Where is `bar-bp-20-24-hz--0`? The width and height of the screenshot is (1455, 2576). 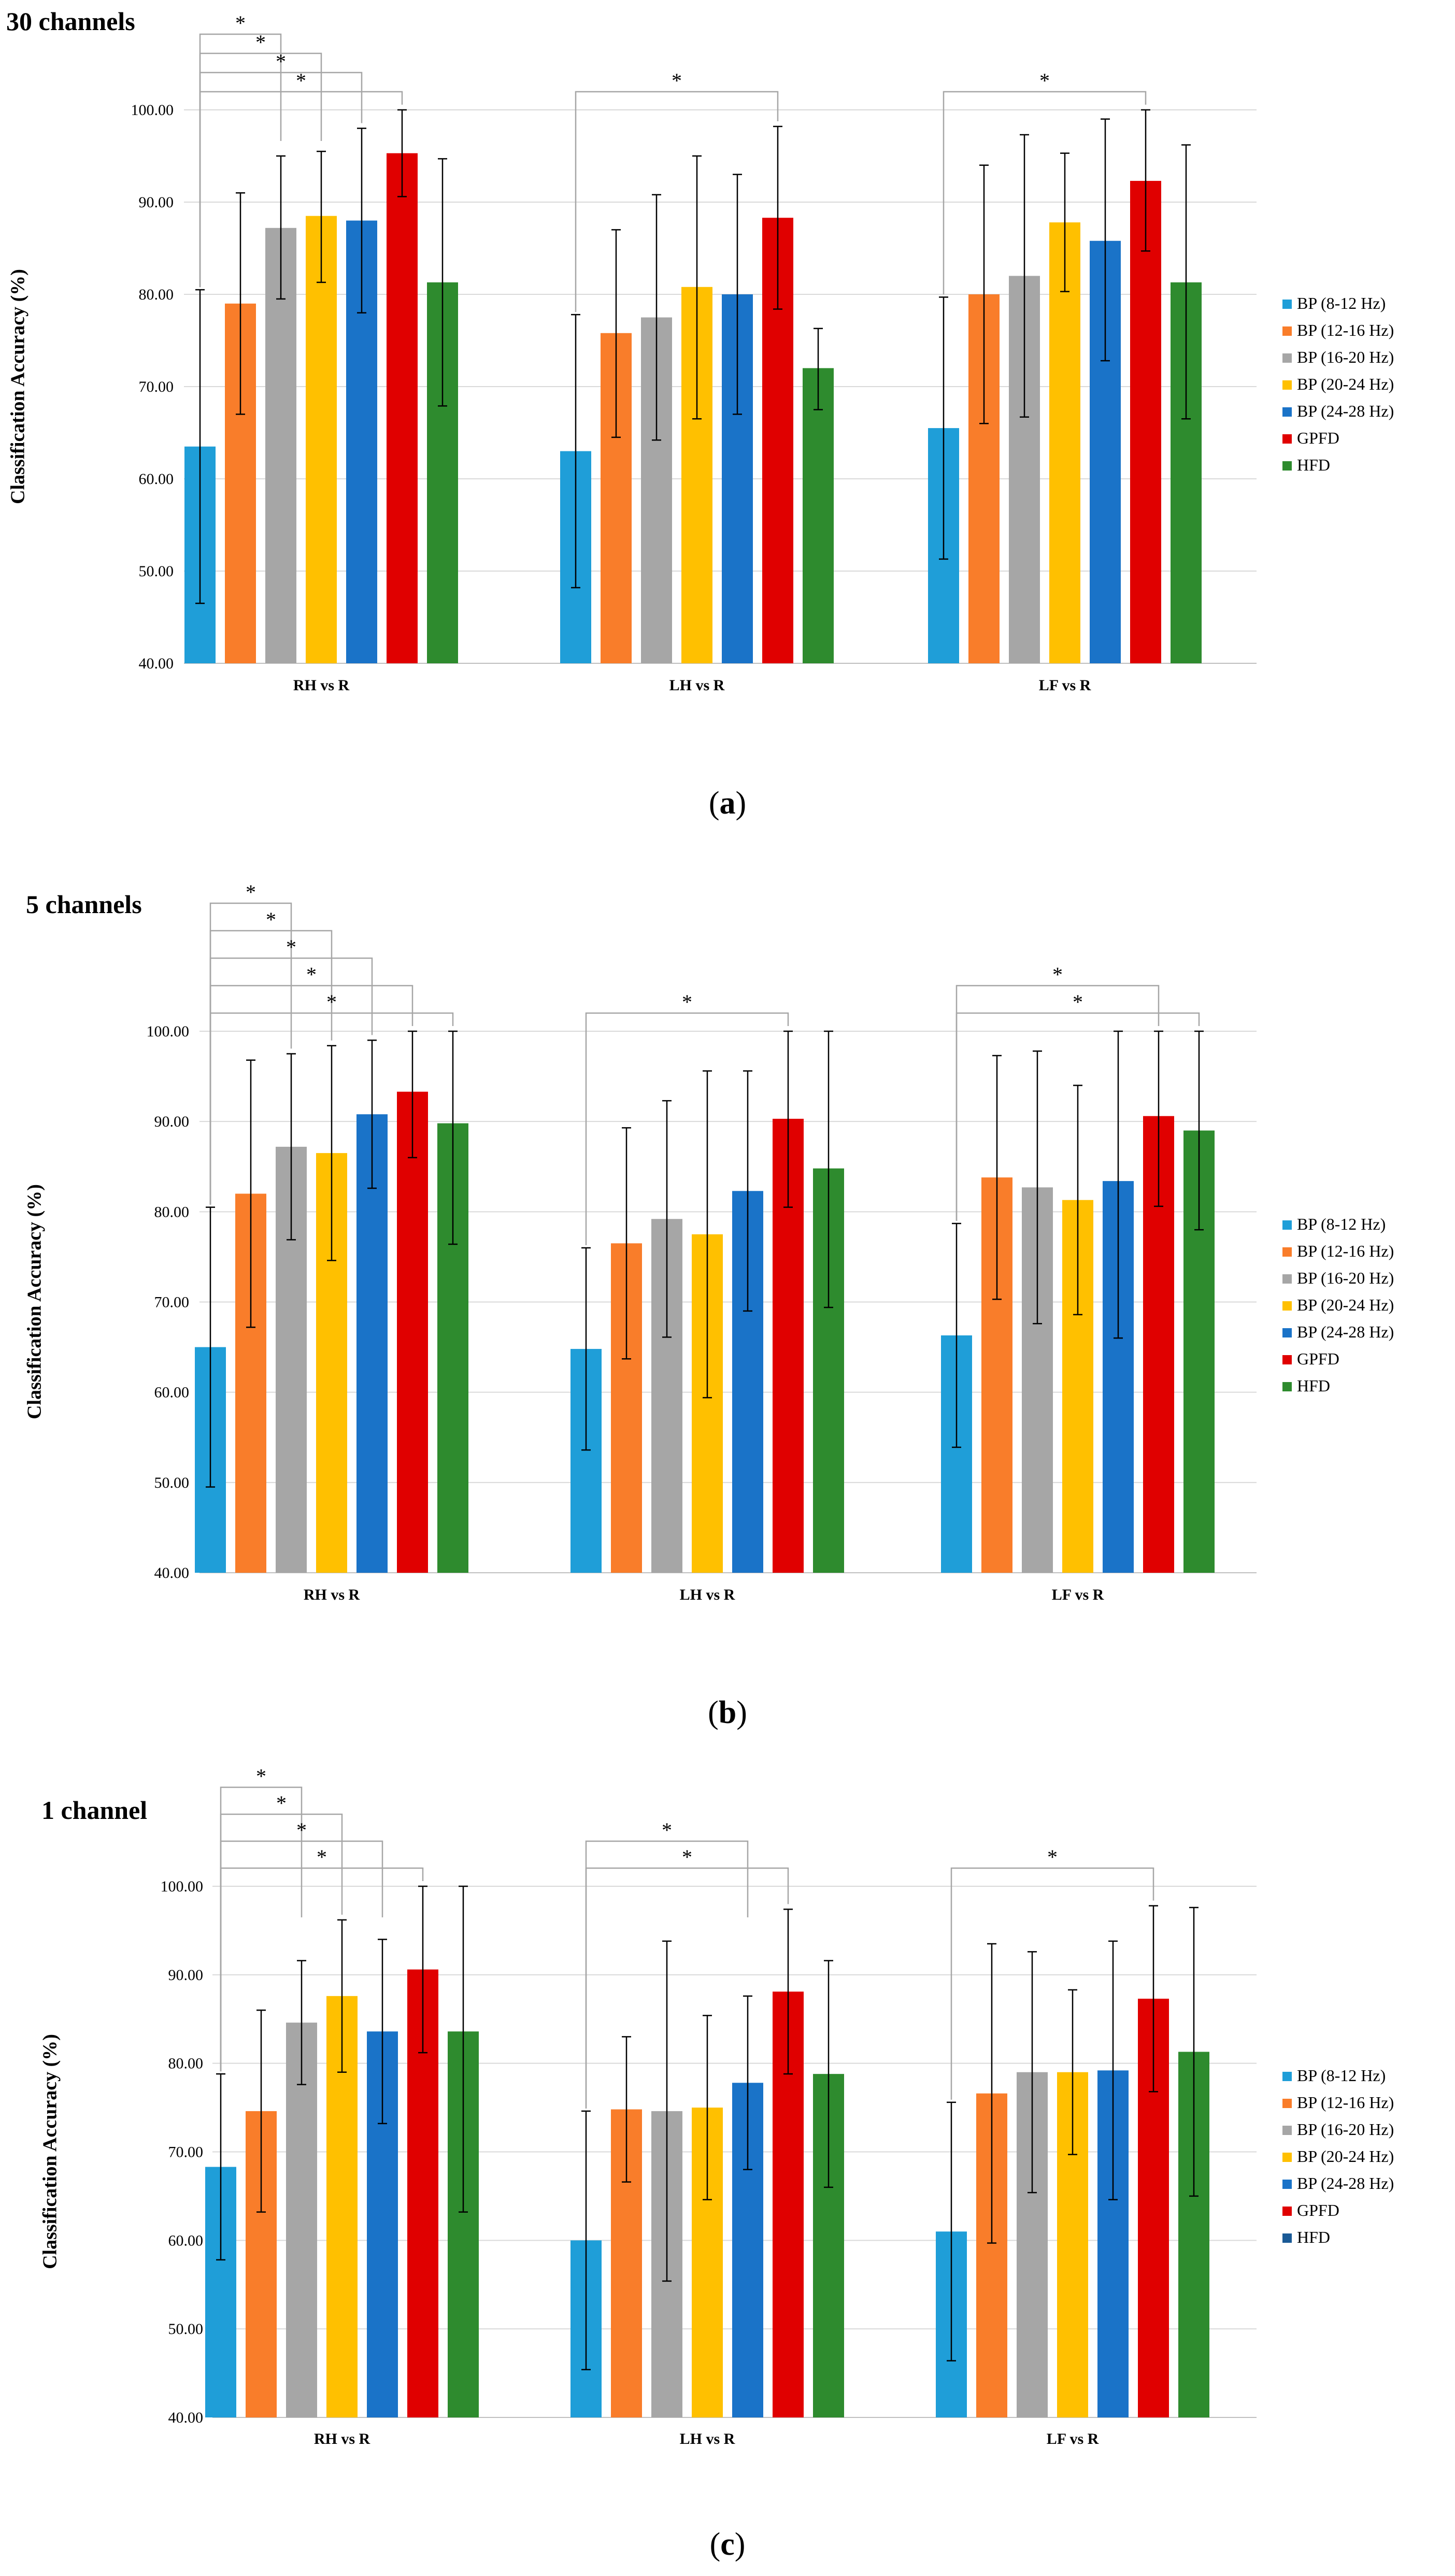
bar-bp-20-24-hz--0 is located at coordinates (321, 439).